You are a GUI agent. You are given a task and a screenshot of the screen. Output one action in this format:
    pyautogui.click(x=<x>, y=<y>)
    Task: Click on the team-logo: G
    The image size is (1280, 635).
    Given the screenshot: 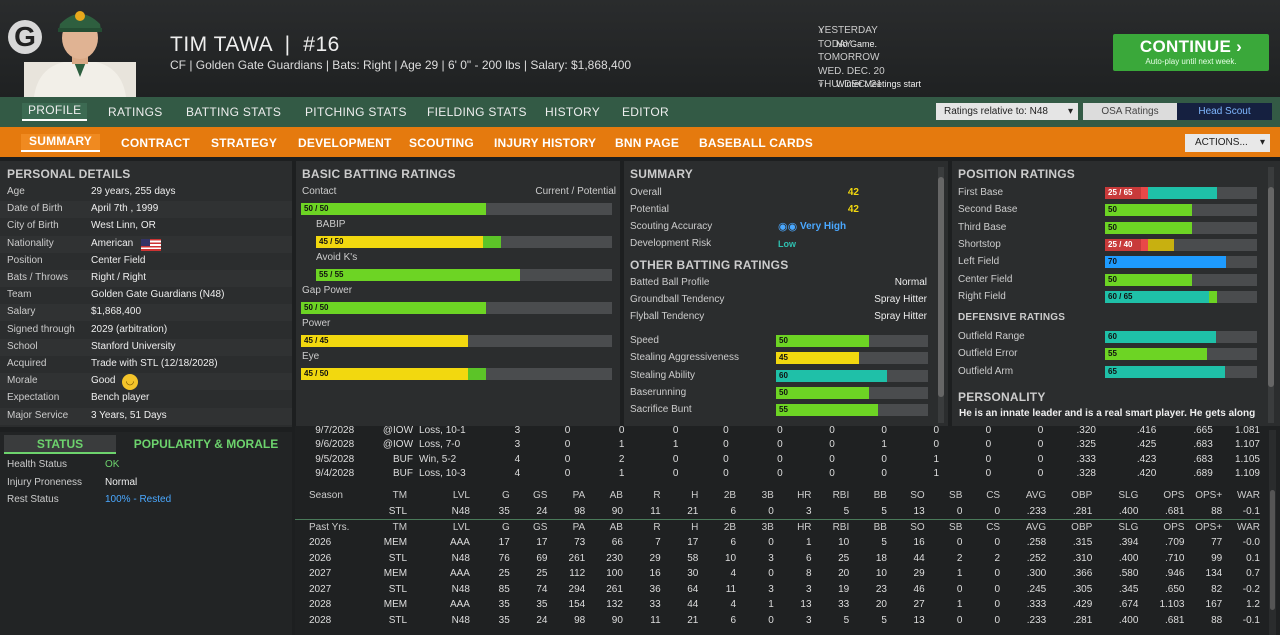 What is the action you would take?
    pyautogui.click(x=25, y=37)
    